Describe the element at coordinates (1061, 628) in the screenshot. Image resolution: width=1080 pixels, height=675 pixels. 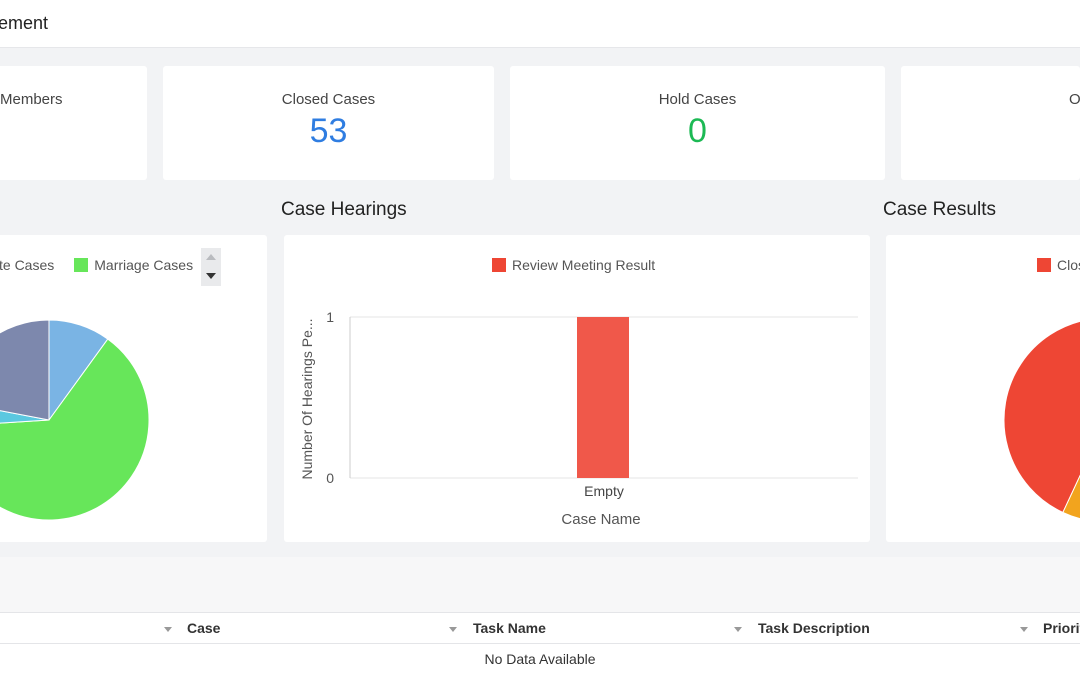
I see `column-header-priority: Priorit` at that location.